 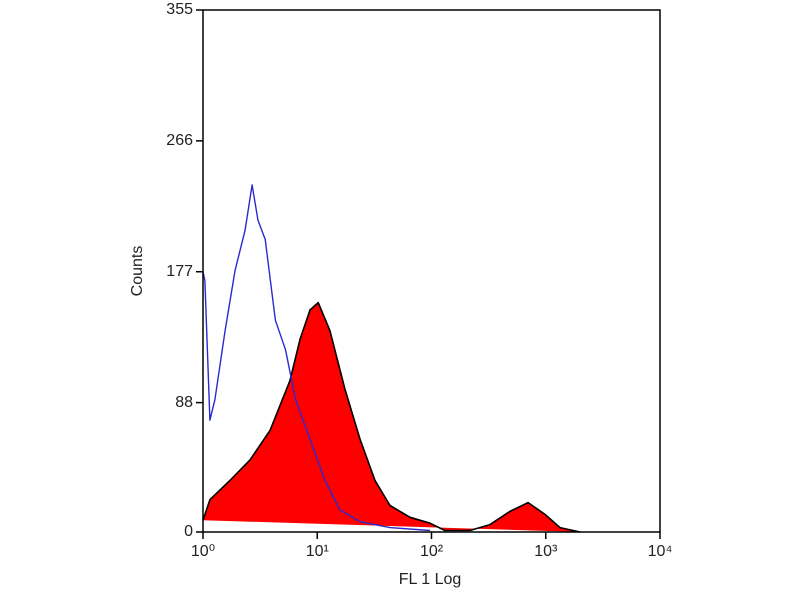 I want to click on x-tick-label: 10⁴, so click(x=660, y=551).